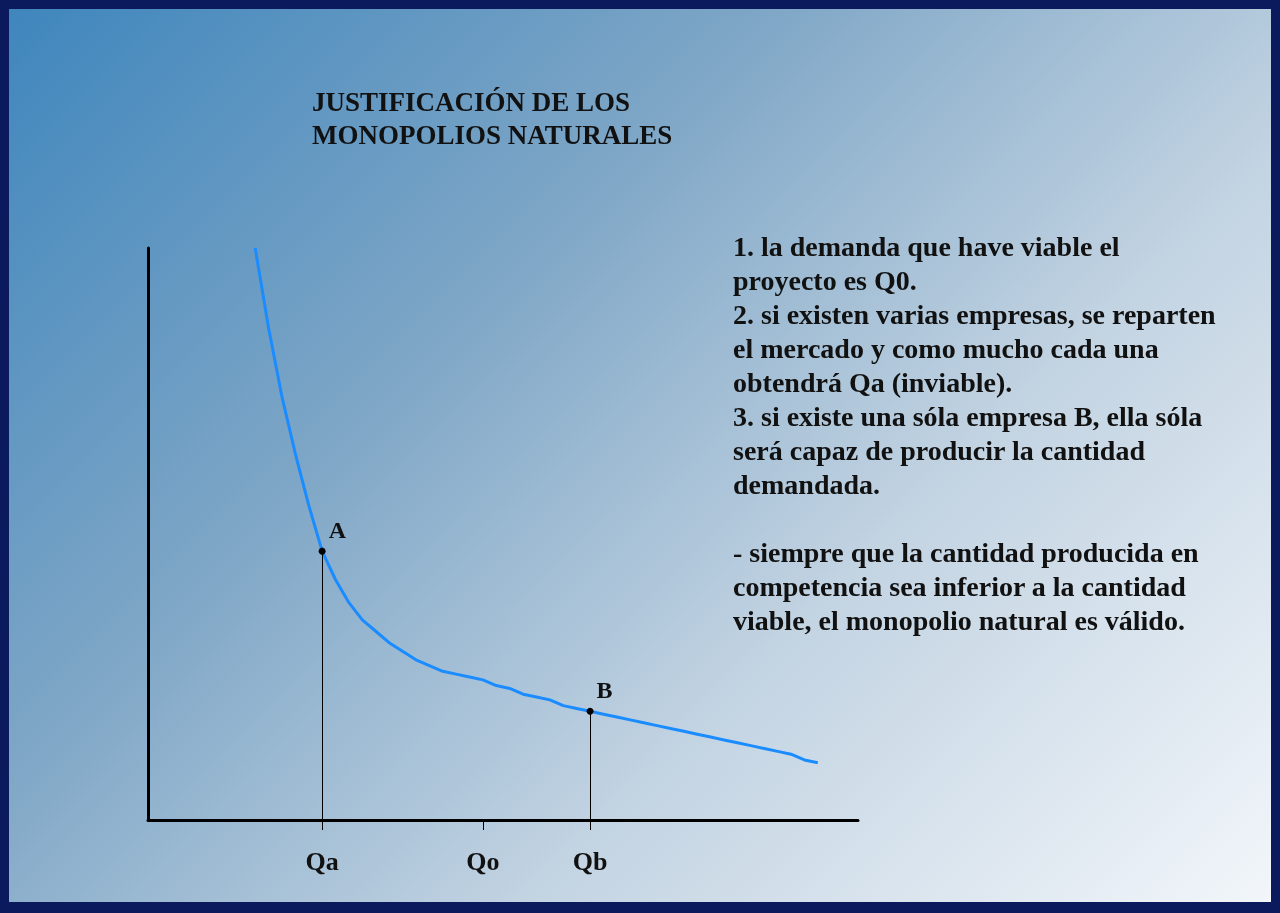 This screenshot has height=913, width=1280. I want to click on annotation: 3. si existe una sóla empresa B, ella sóla será capaz de producir la cantidad demandada., so click(968, 451).